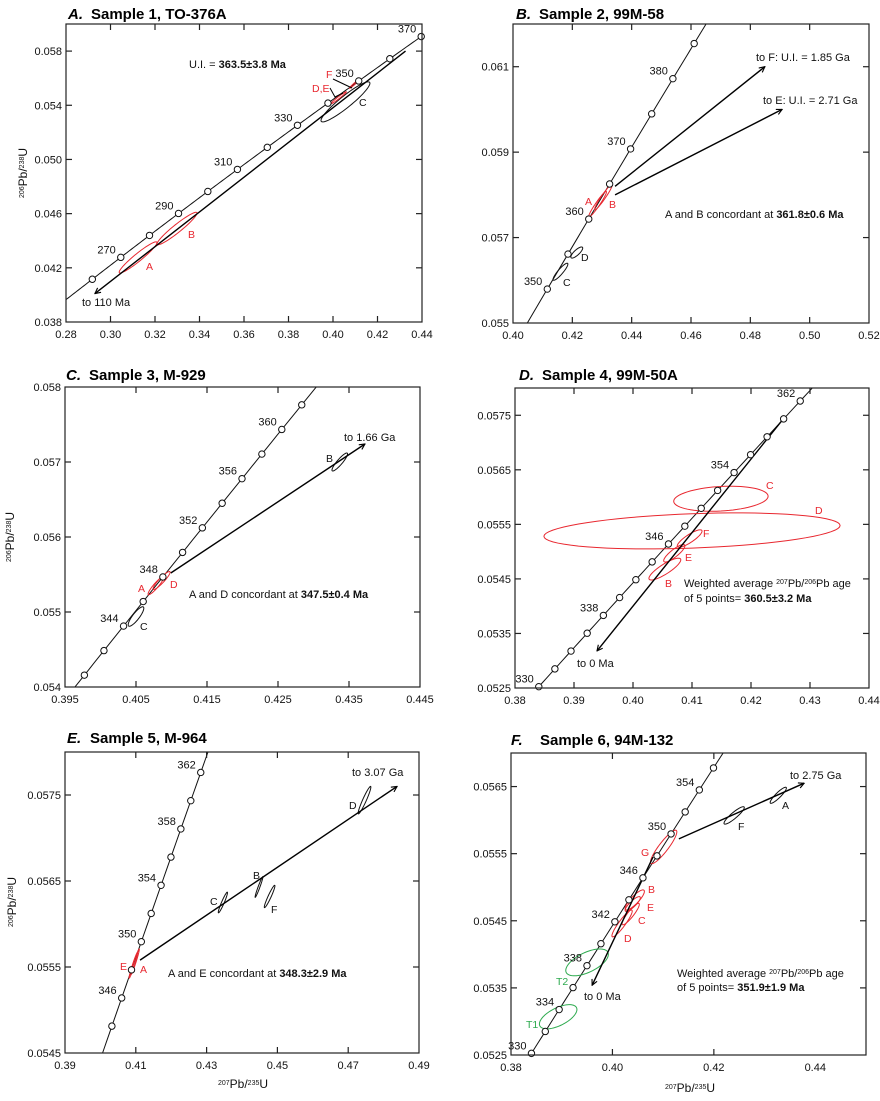  What do you see at coordinates (690, 336) in the screenshot?
I see `x-tick-label: 0.46` at bounding box center [690, 336].